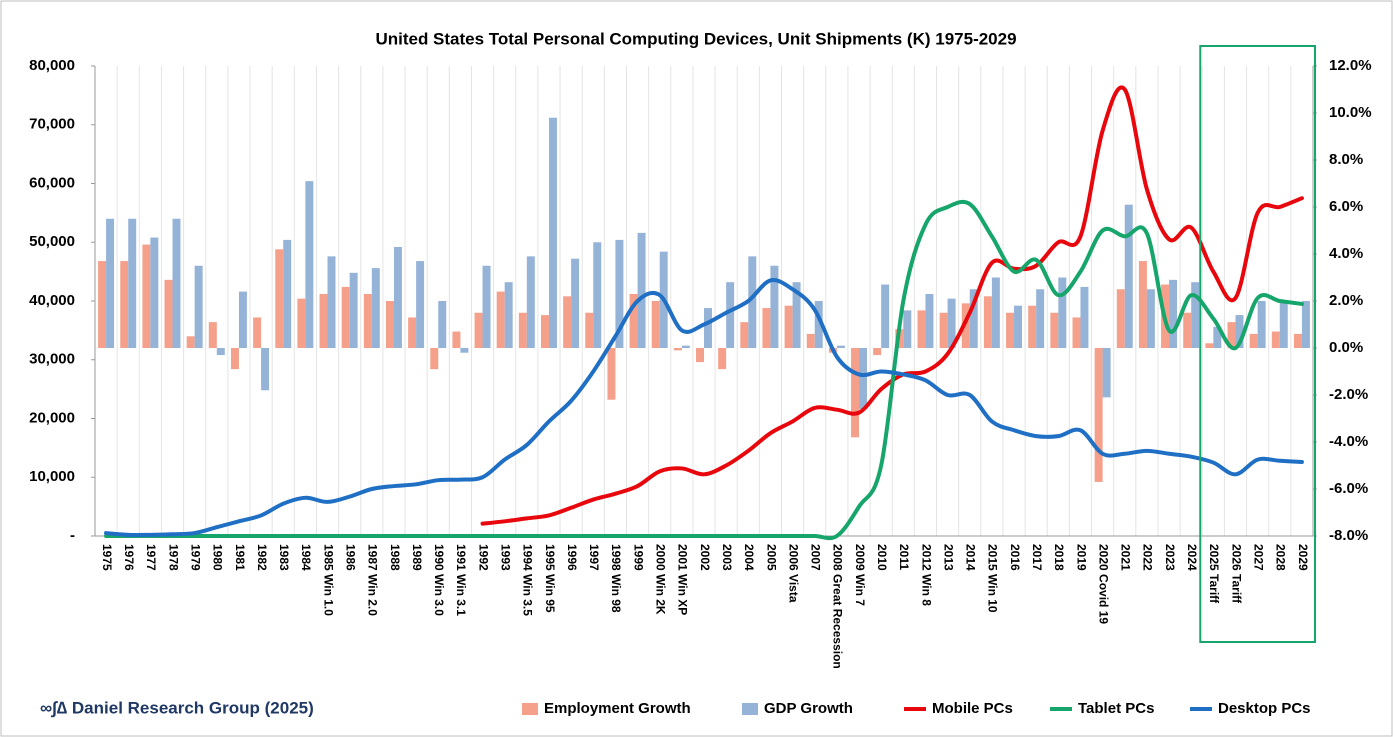 This screenshot has width=1393, height=737. What do you see at coordinates (550, 578) in the screenshot?
I see `x-tick-label: 1995 Win 95` at bounding box center [550, 578].